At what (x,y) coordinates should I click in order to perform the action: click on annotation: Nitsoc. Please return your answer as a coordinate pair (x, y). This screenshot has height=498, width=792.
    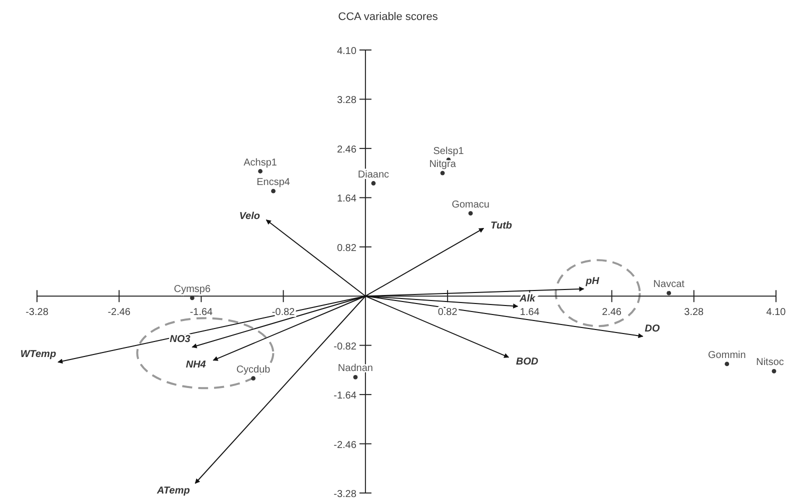
    Looking at the image, I should click on (770, 362).